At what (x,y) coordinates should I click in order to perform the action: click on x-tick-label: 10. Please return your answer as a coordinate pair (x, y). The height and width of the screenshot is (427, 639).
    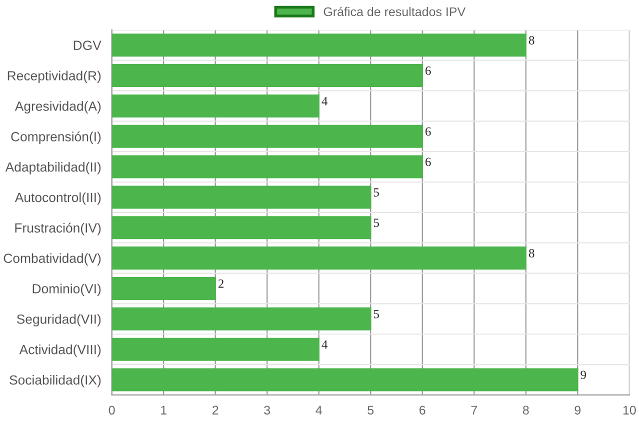
    Looking at the image, I should click on (629, 410).